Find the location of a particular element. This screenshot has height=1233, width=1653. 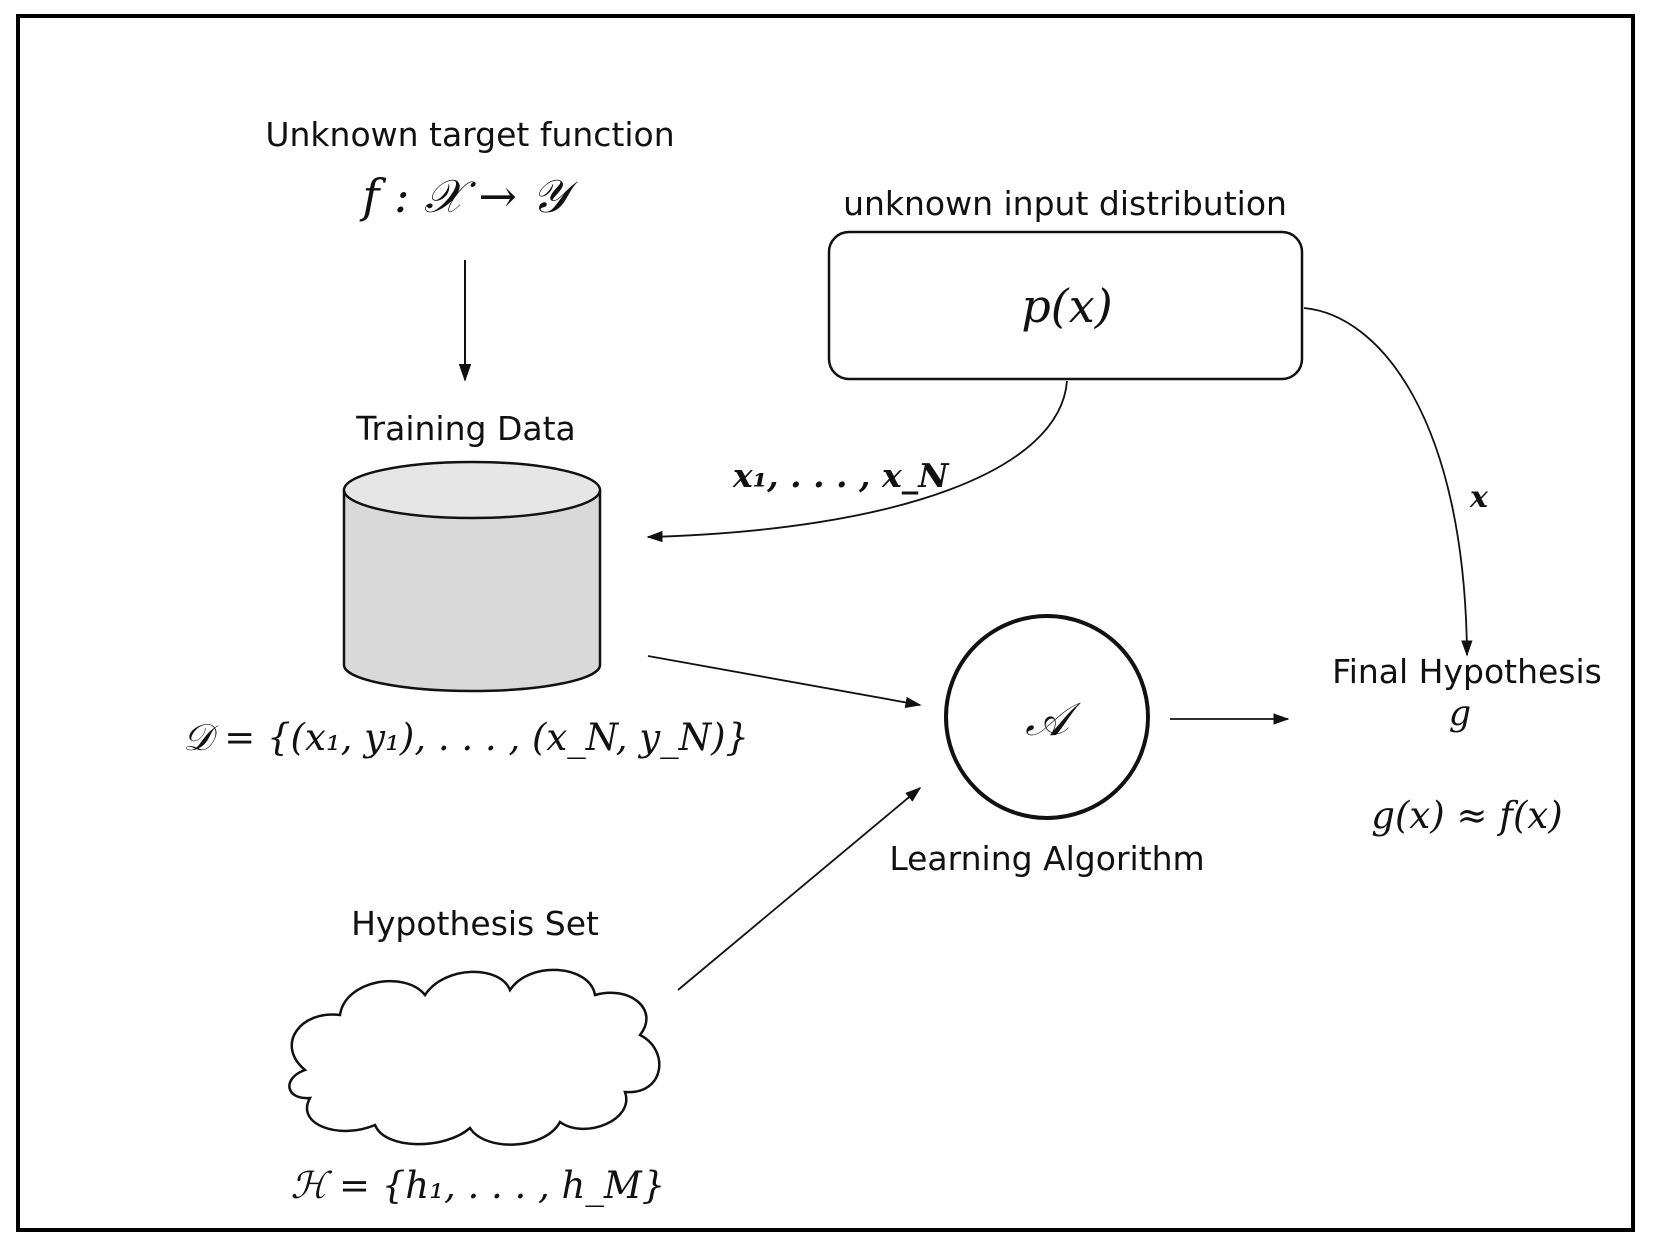

hypothesis-set-to-algorithm-arrow is located at coordinates (799, 888).